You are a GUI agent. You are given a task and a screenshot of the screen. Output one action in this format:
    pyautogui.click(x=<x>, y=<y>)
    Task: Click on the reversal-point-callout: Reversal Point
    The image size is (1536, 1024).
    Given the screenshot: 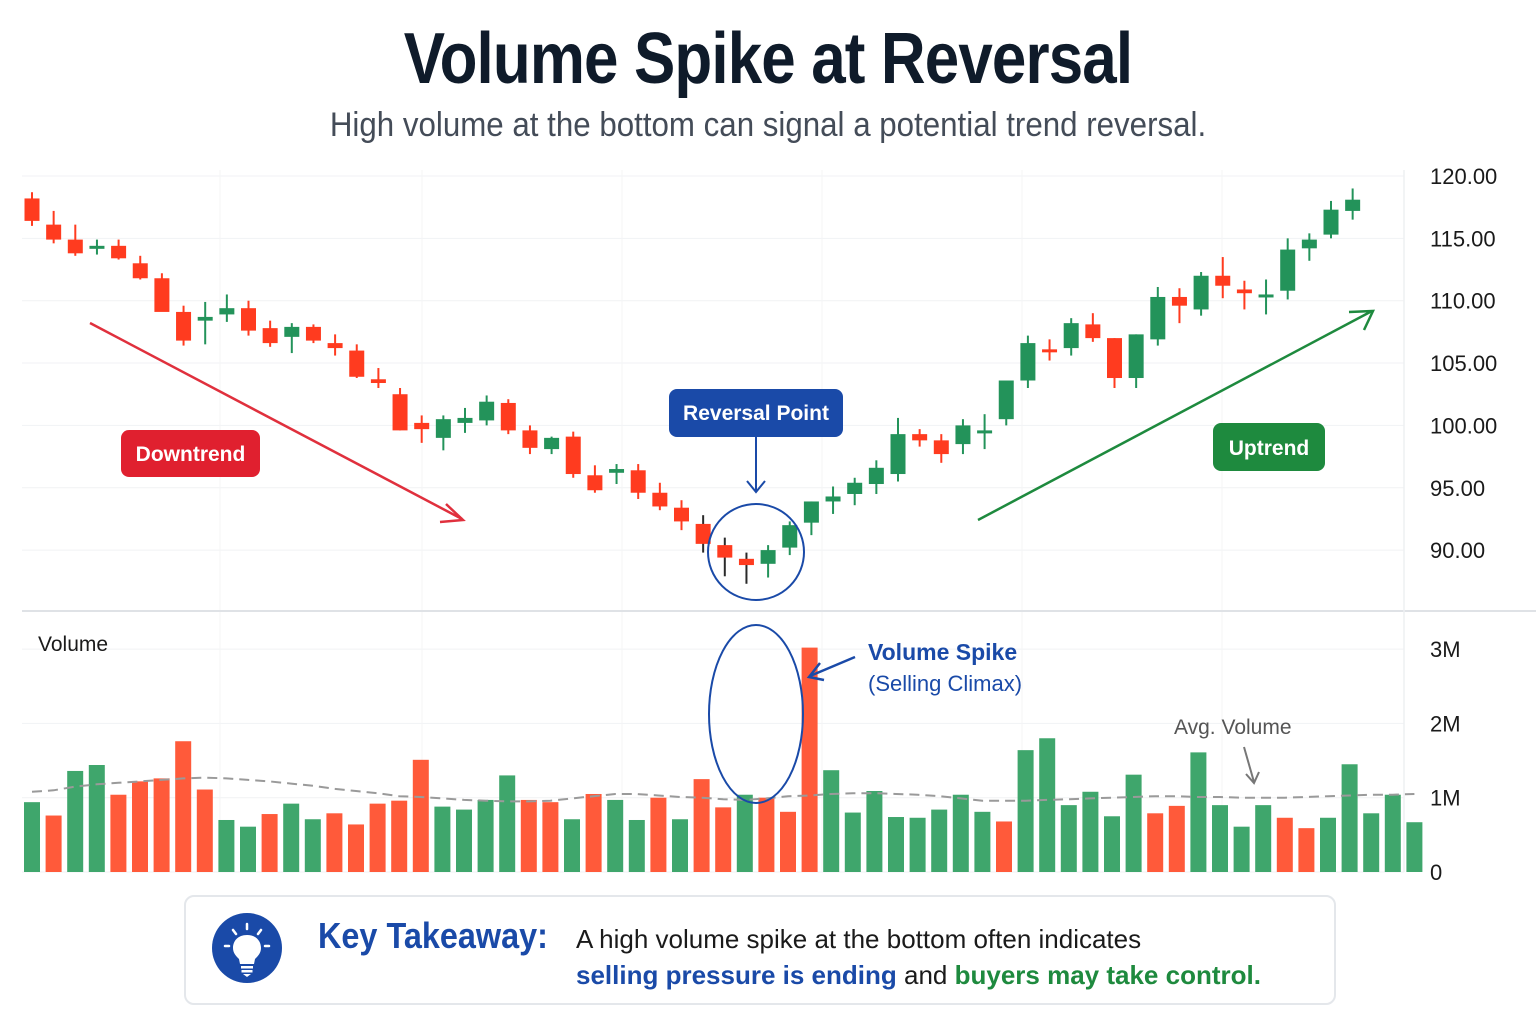 What is the action you would take?
    pyautogui.click(x=756, y=495)
    